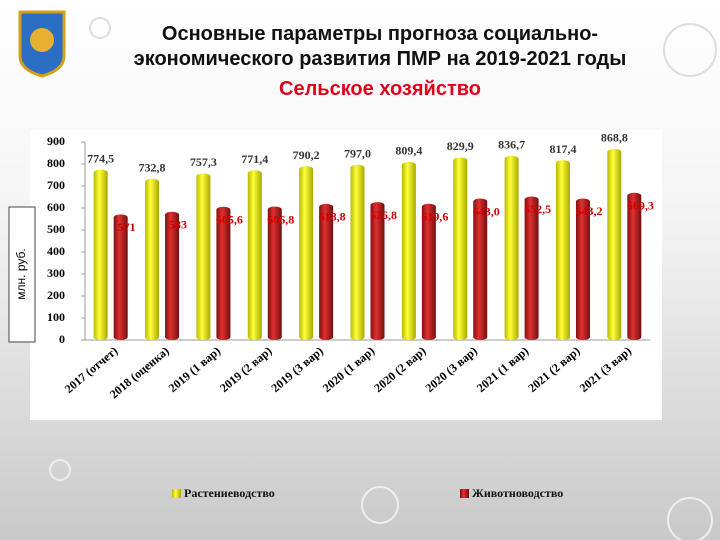 The width and height of the screenshot is (720, 540). Describe the element at coordinates (56, 251) in the screenshot. I see `y-tick-label: 400` at that location.